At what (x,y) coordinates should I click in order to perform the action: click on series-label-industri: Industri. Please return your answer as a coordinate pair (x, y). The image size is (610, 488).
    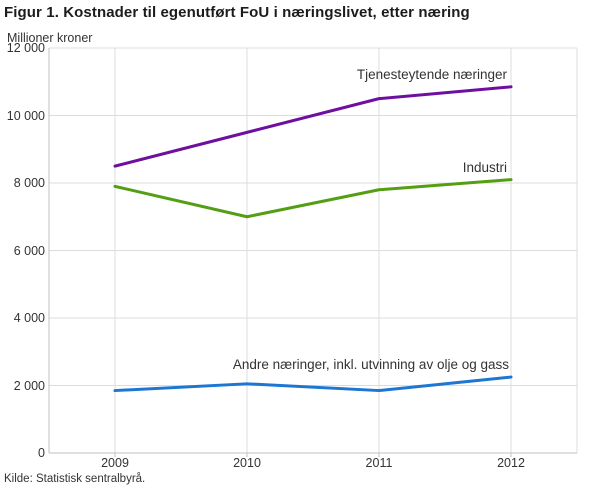
    Looking at the image, I should click on (484, 167).